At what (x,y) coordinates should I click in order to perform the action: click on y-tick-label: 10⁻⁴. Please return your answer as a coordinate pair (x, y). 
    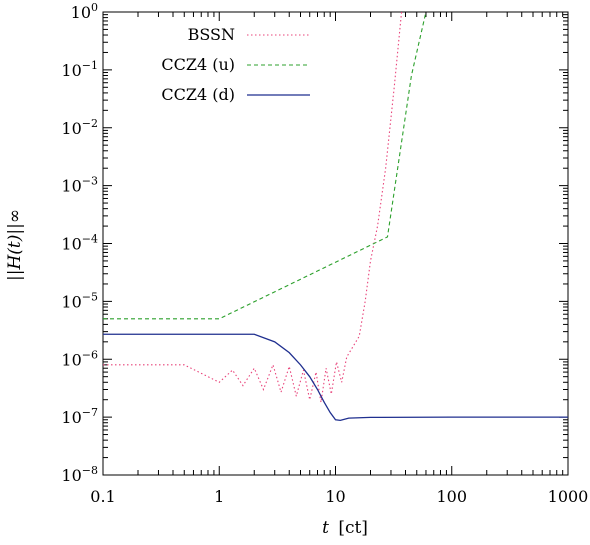
    Looking at the image, I should click on (79, 243).